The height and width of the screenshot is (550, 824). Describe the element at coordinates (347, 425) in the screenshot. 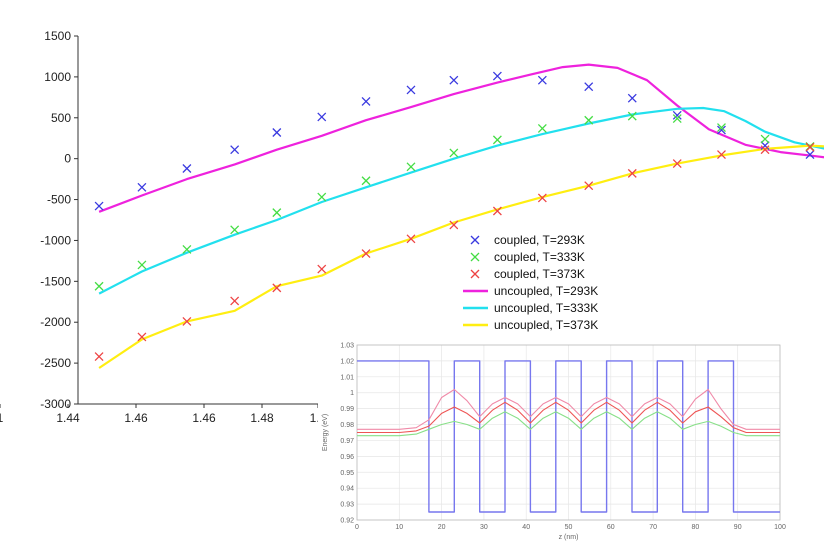

I see `inset-y-tick-label: 0.98` at that location.